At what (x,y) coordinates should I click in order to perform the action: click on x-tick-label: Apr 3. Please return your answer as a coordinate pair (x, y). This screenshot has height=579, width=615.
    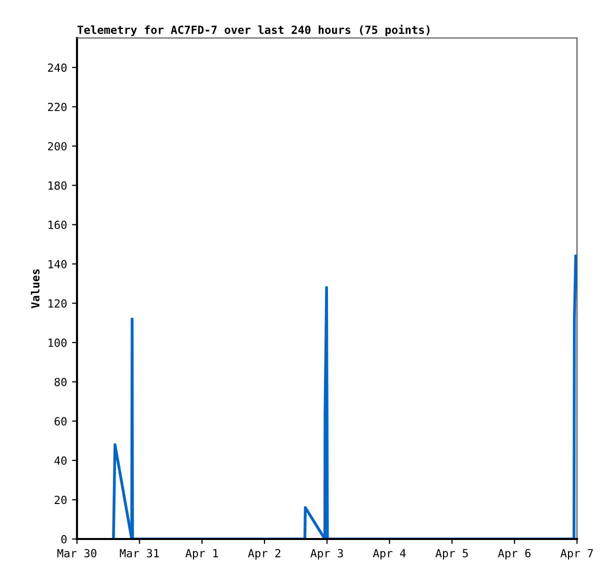
    Looking at the image, I should click on (326, 554).